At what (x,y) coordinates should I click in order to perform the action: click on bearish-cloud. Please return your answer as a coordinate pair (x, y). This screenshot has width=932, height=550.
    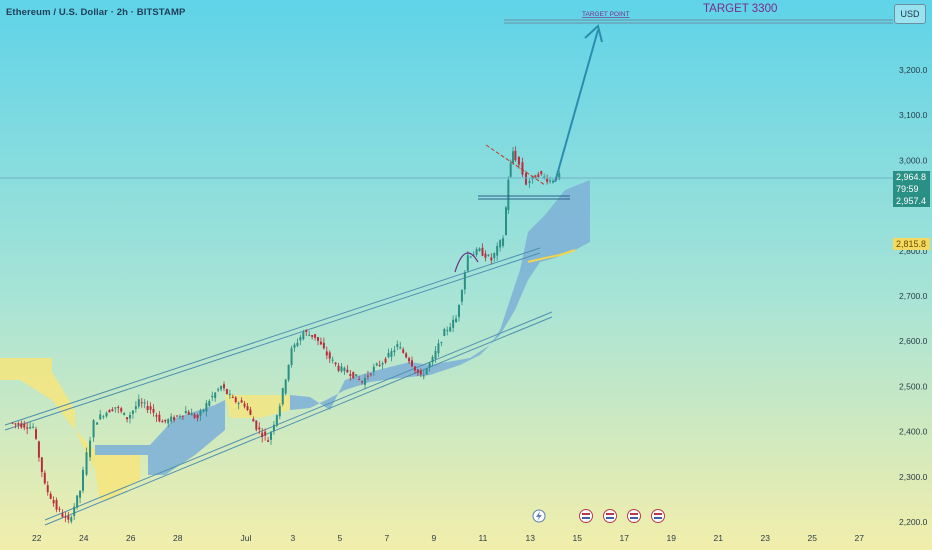
    Looking at the image, I should click on (70, 429).